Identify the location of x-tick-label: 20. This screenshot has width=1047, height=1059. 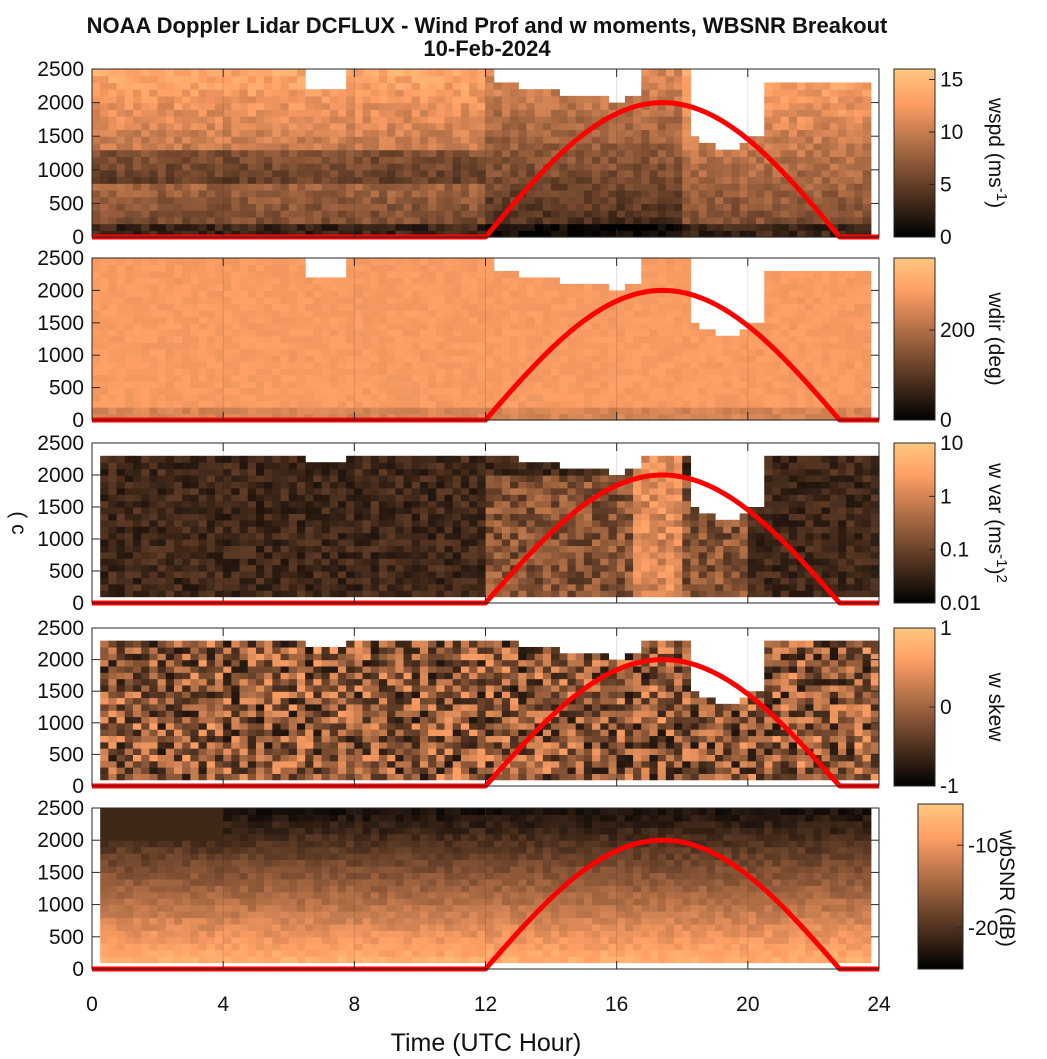
(747, 1004).